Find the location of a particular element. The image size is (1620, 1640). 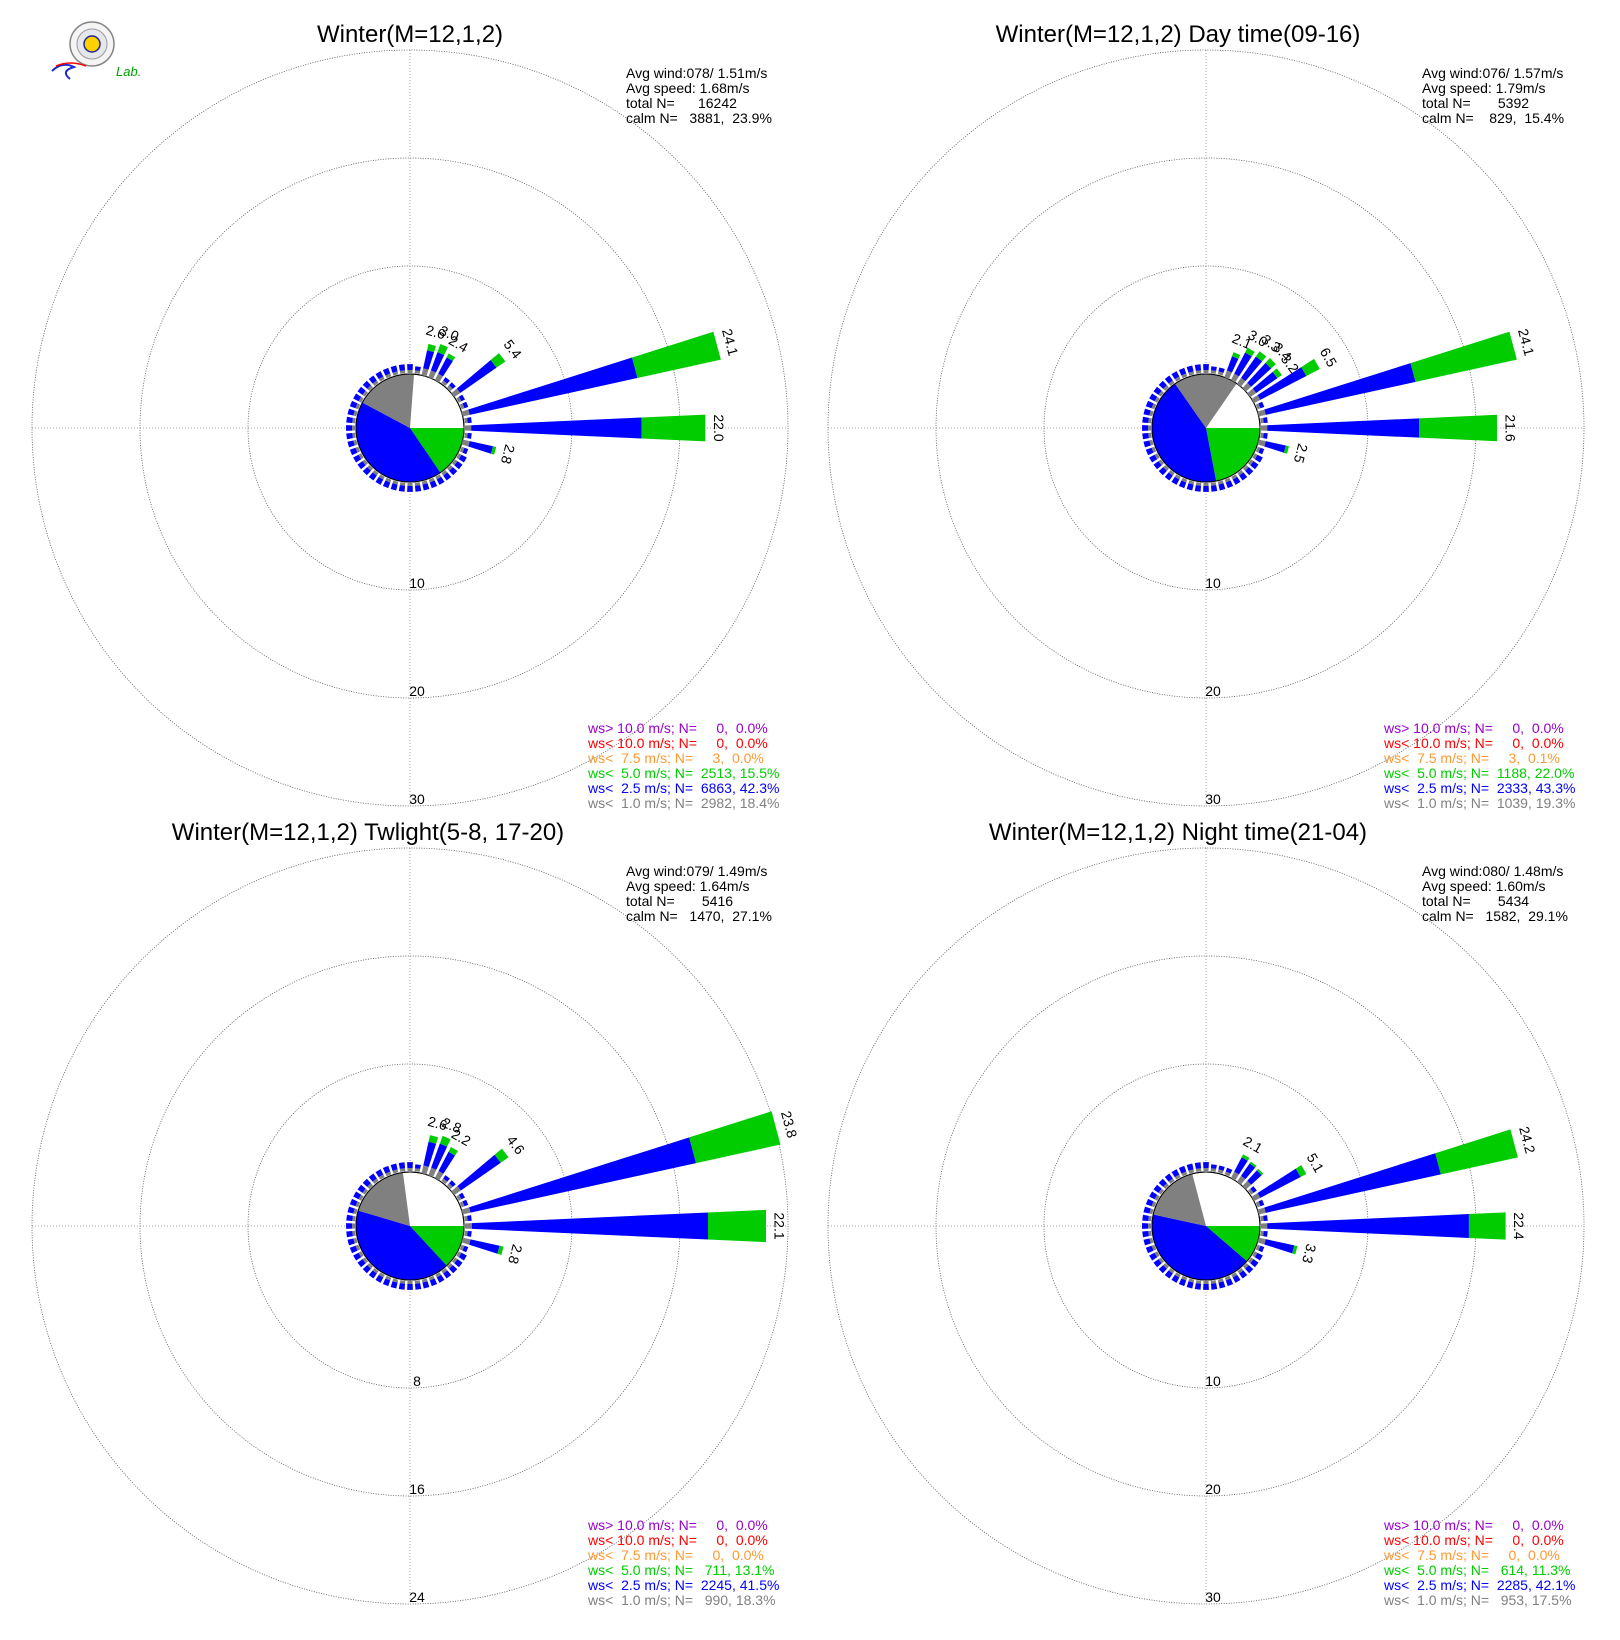

legend-entry: ws< 10.0 m/s; N= 0, 0.0% is located at coordinates (677, 1540).